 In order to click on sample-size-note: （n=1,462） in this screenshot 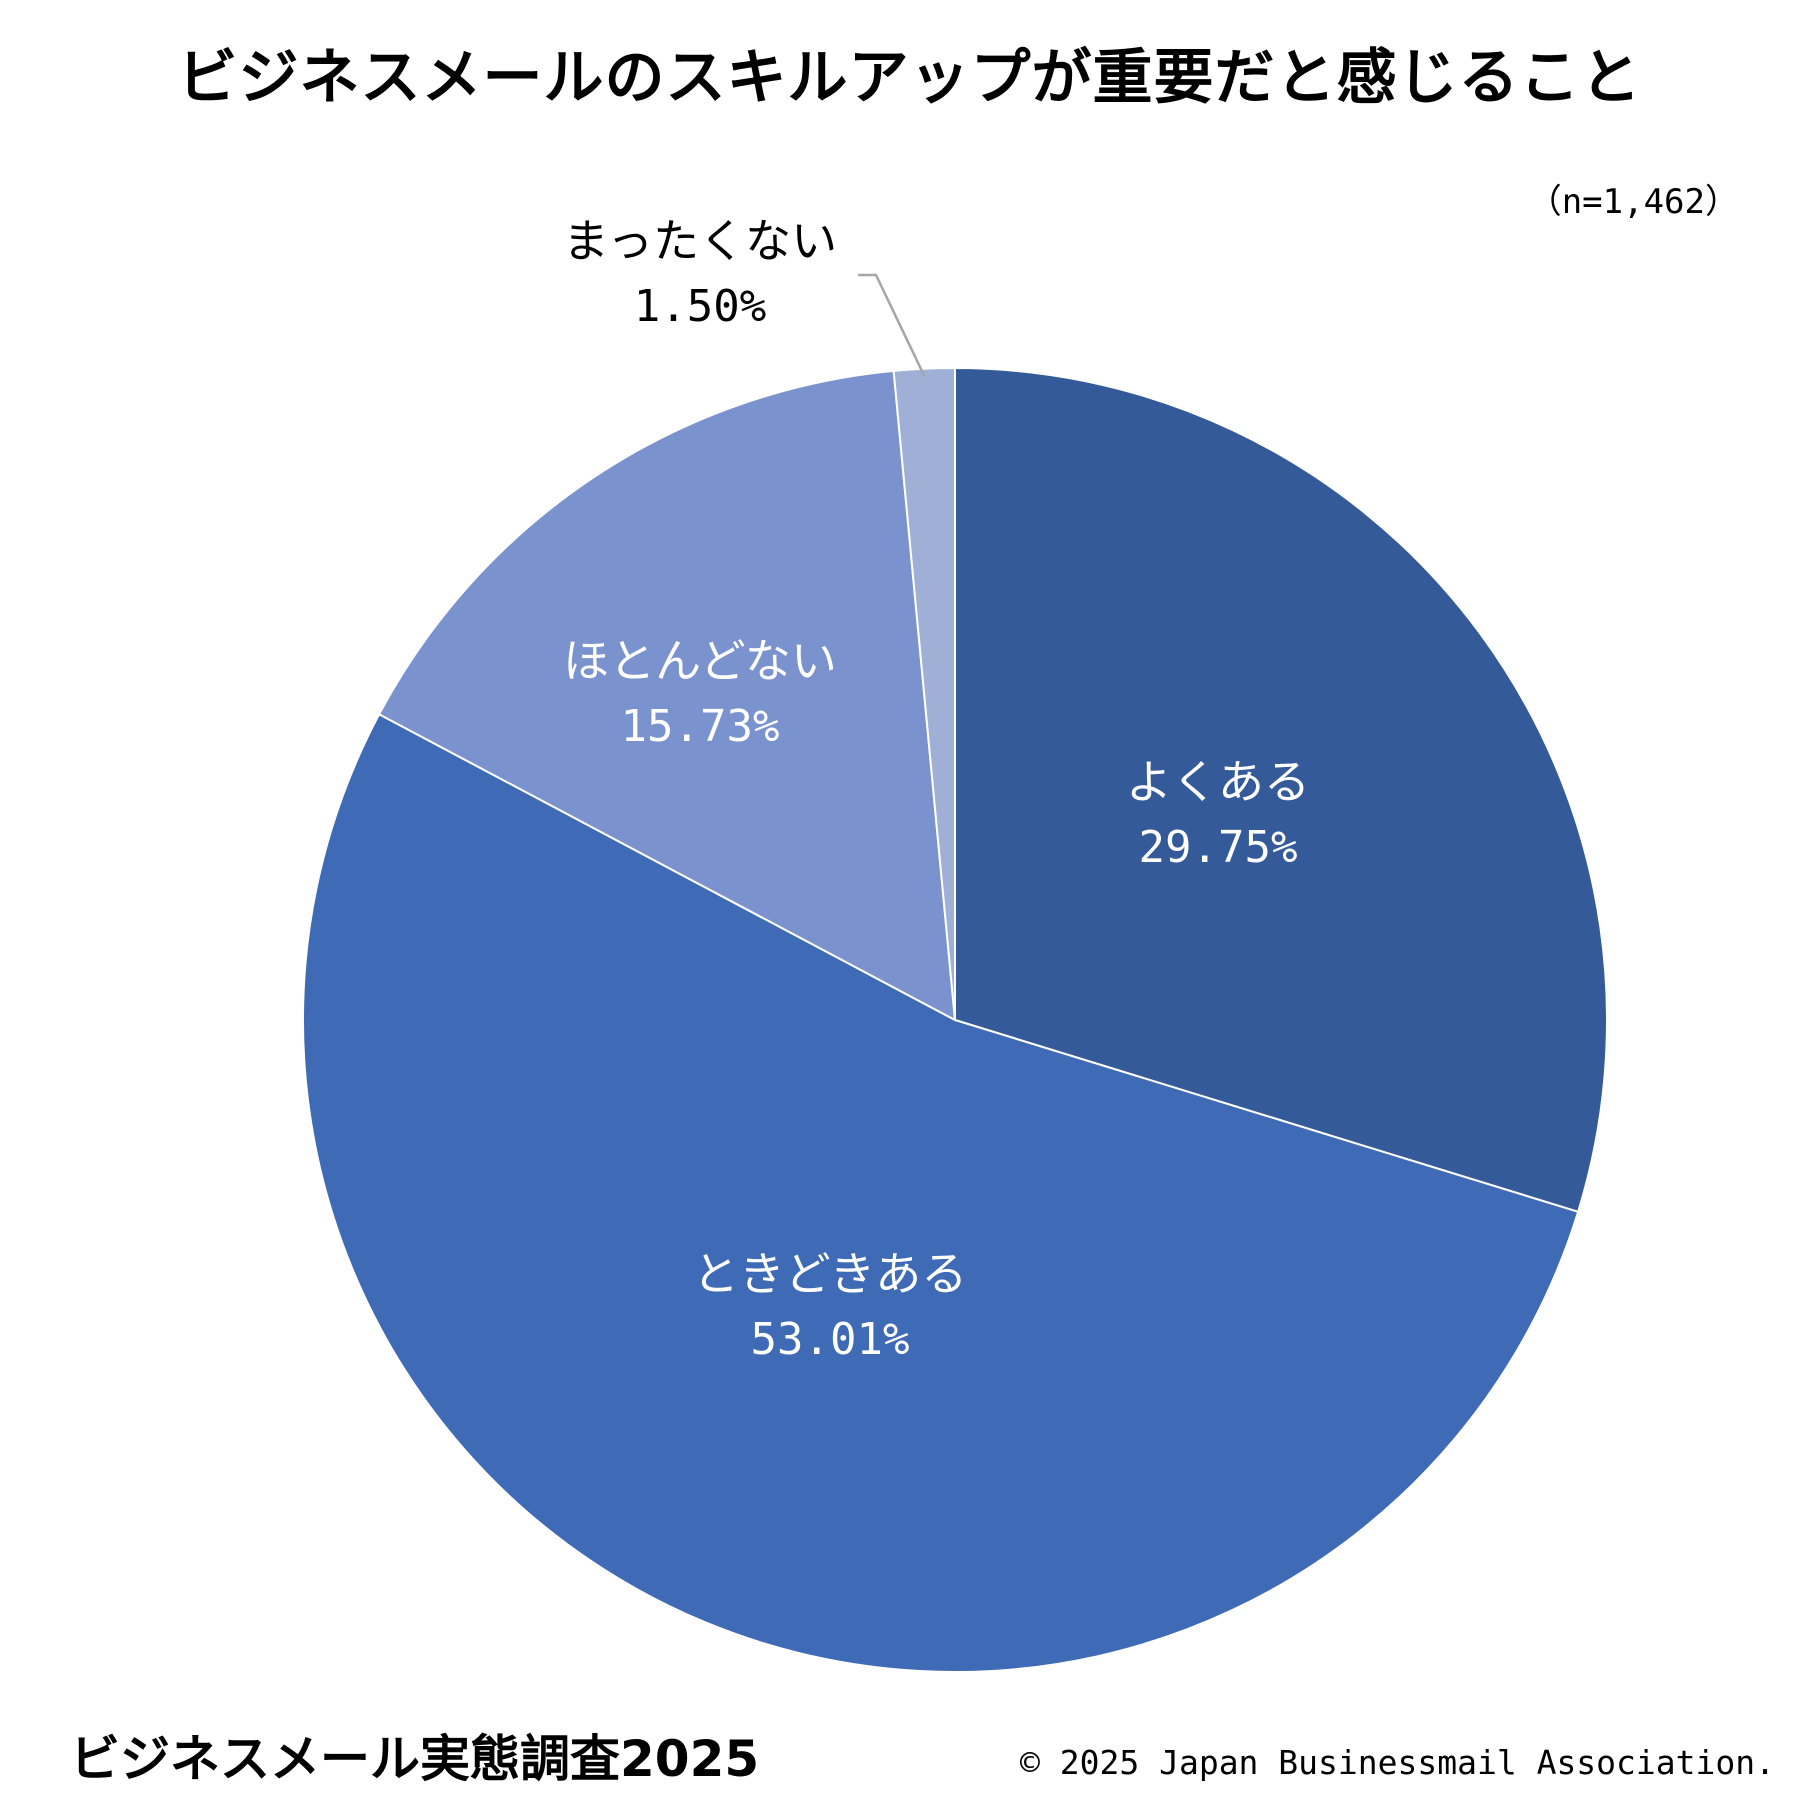, I will do `click(1633, 202)`.